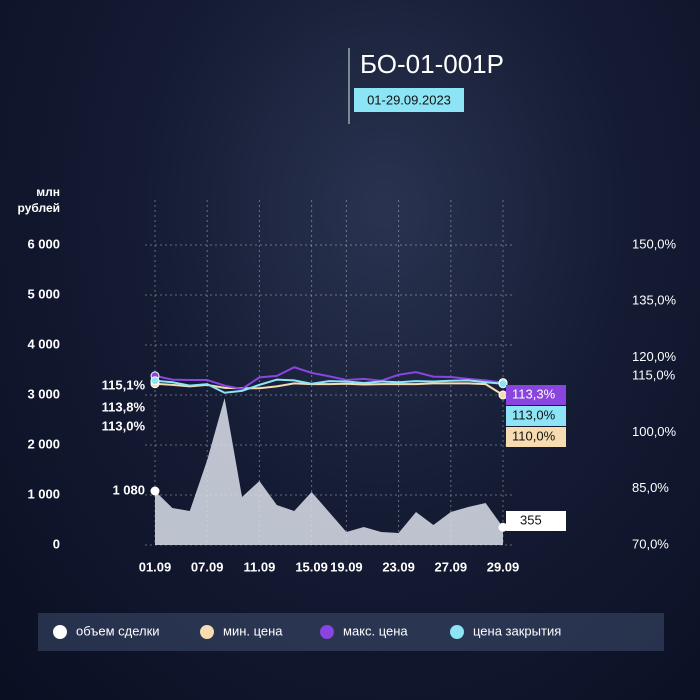  I want to click on area, so click(329, 471).